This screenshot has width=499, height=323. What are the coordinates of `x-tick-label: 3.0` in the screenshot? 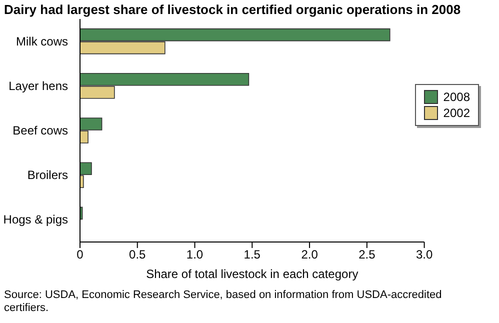 It's located at (424, 255).